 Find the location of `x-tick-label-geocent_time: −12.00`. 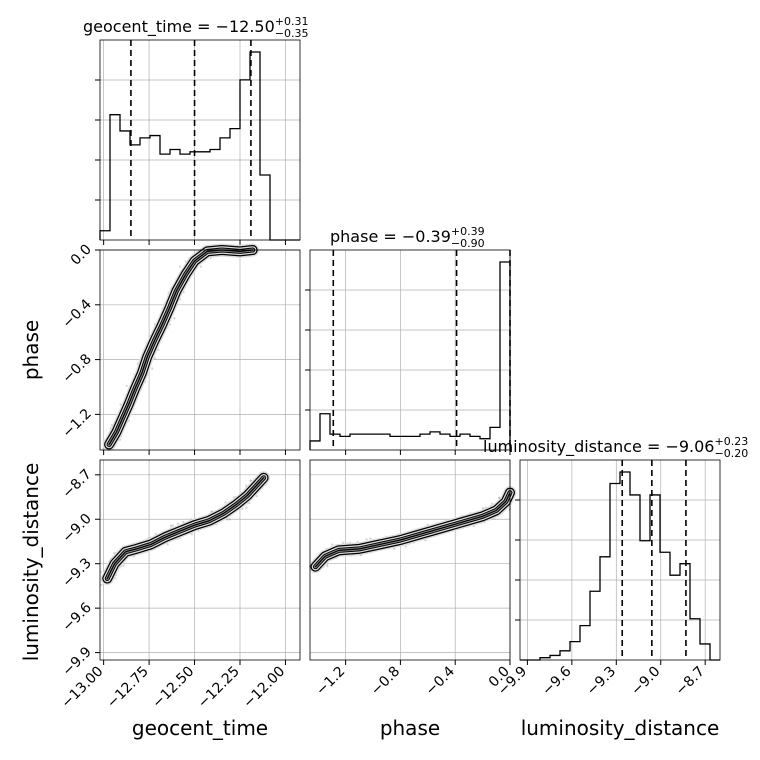

x-tick-label-geocent_time: −12.00 is located at coordinates (264, 688).